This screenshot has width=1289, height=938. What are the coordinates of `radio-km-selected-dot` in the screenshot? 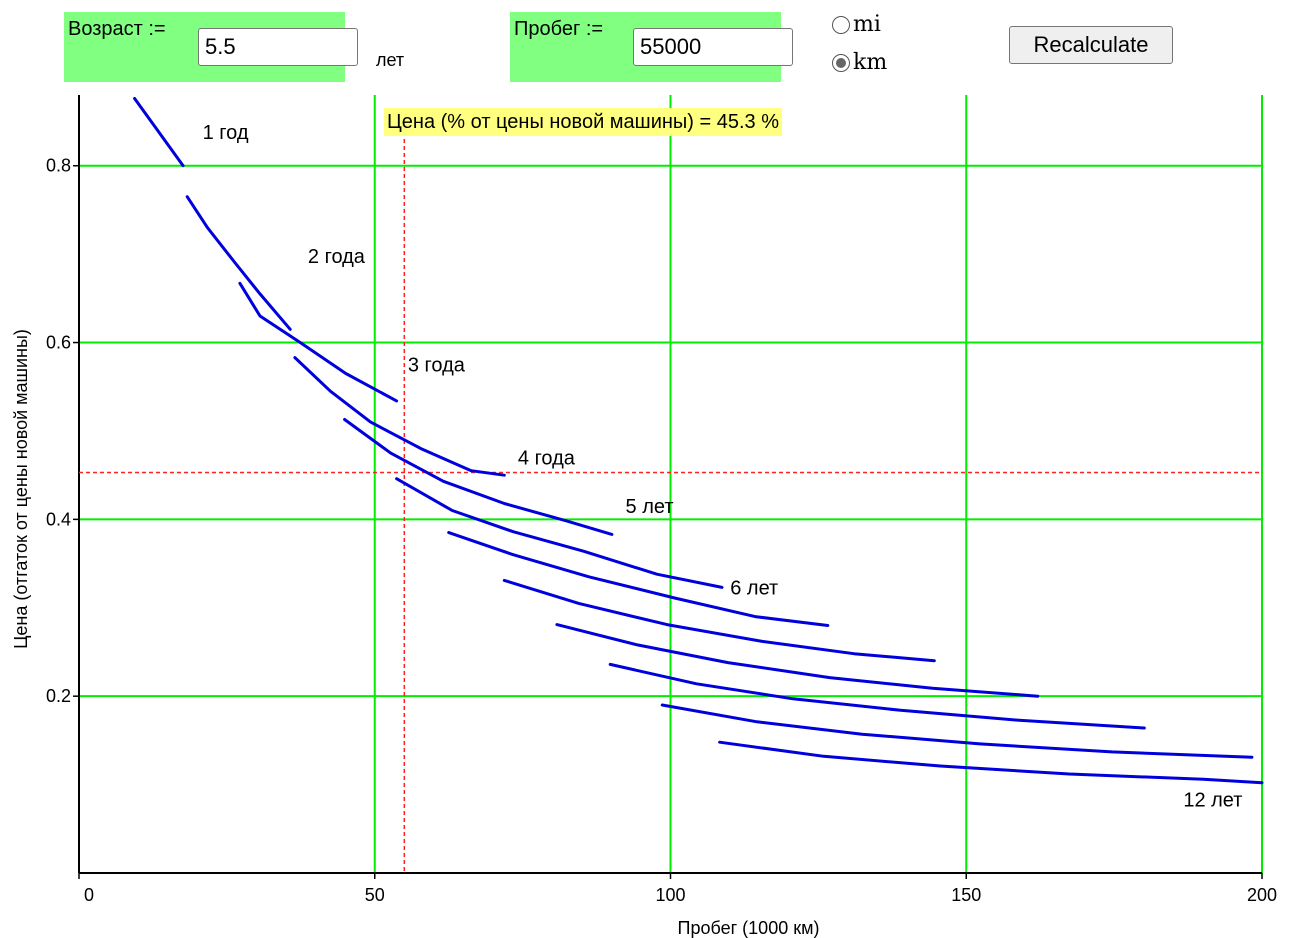 It's located at (841, 62).